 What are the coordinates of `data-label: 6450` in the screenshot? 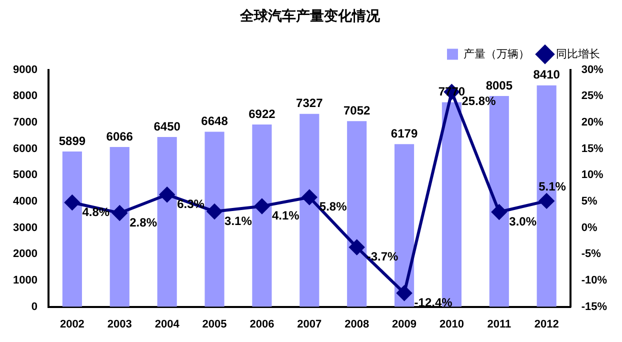 It's located at (167, 126).